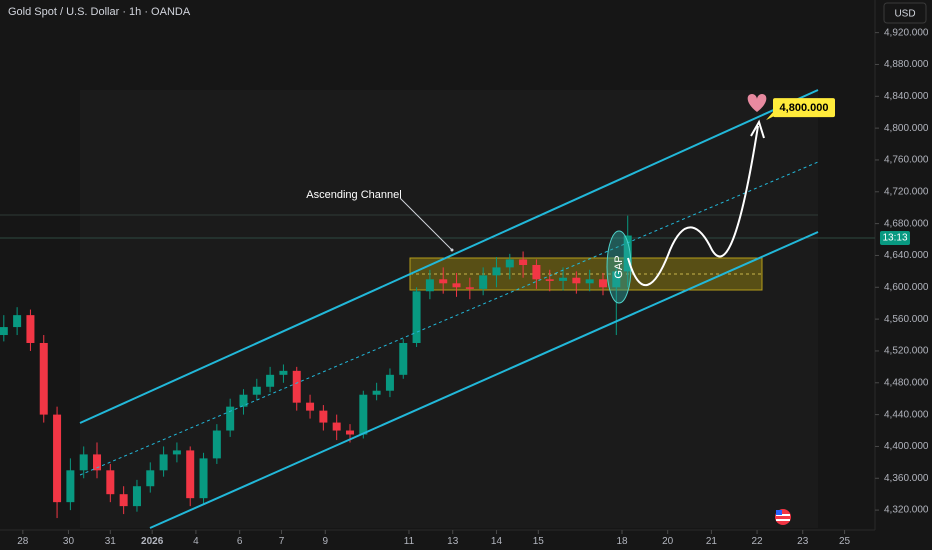 The height and width of the screenshot is (550, 932). Describe the element at coordinates (99, 12) in the screenshot. I see `chart-title: Gold Spot / U.S. Dollar · 1h · OANDA` at that location.